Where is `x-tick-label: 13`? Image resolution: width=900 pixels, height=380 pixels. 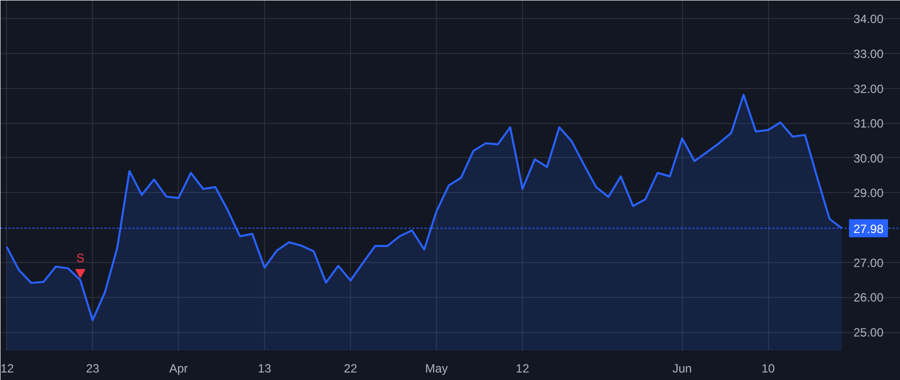 x-tick-label: 13 is located at coordinates (265, 369).